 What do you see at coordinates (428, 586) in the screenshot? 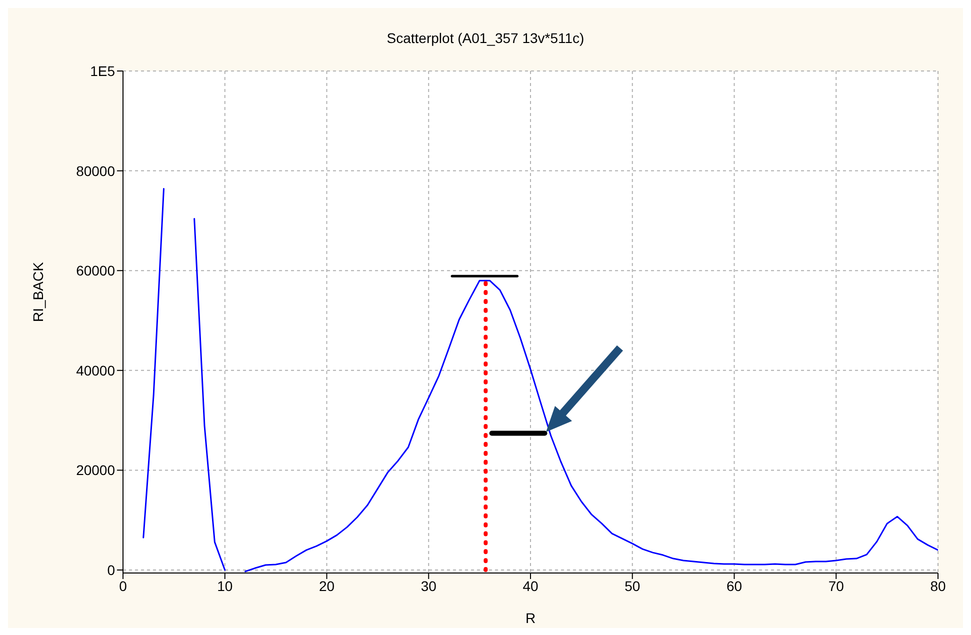
I see `x-tick-label: 30` at bounding box center [428, 586].